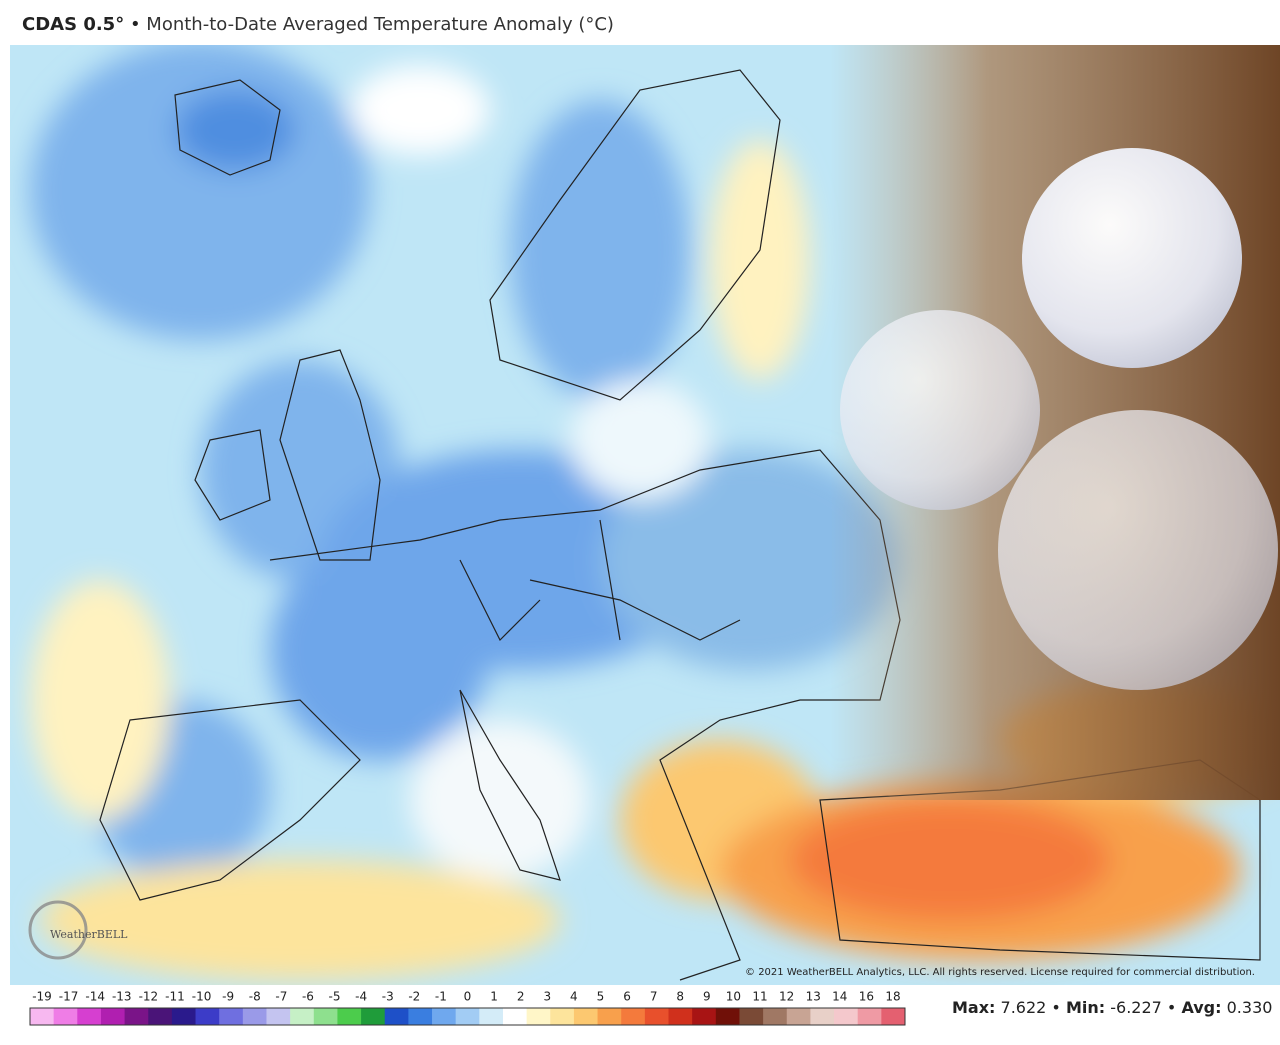  I want to click on colorbar-label: 7, so click(654, 997).